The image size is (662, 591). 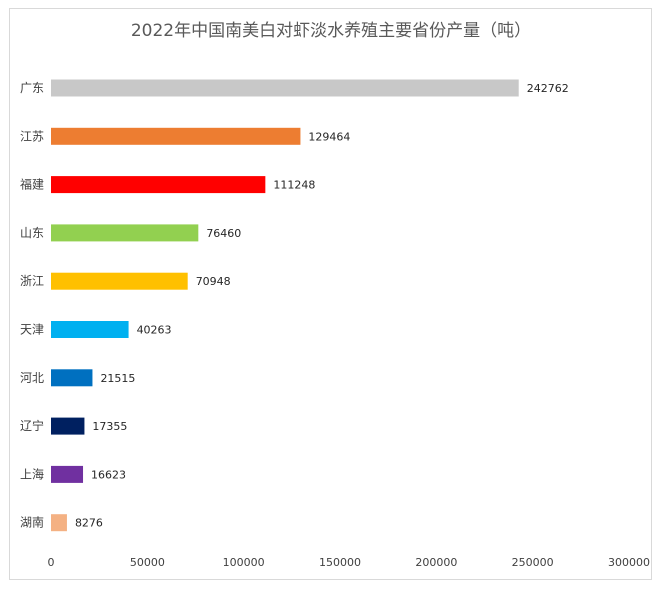 What do you see at coordinates (32, 233) in the screenshot?
I see `category-label: 山东` at bounding box center [32, 233].